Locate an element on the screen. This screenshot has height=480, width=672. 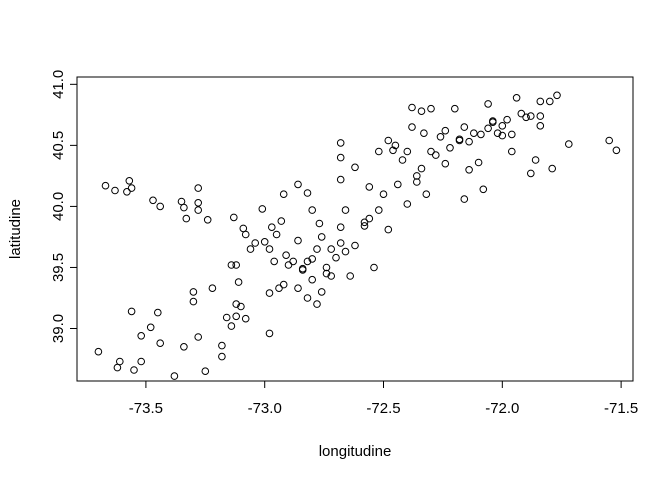
x-axis: -73.5 -73.0 -72.5 -72.0 -71.5 is located at coordinates (383, 398).